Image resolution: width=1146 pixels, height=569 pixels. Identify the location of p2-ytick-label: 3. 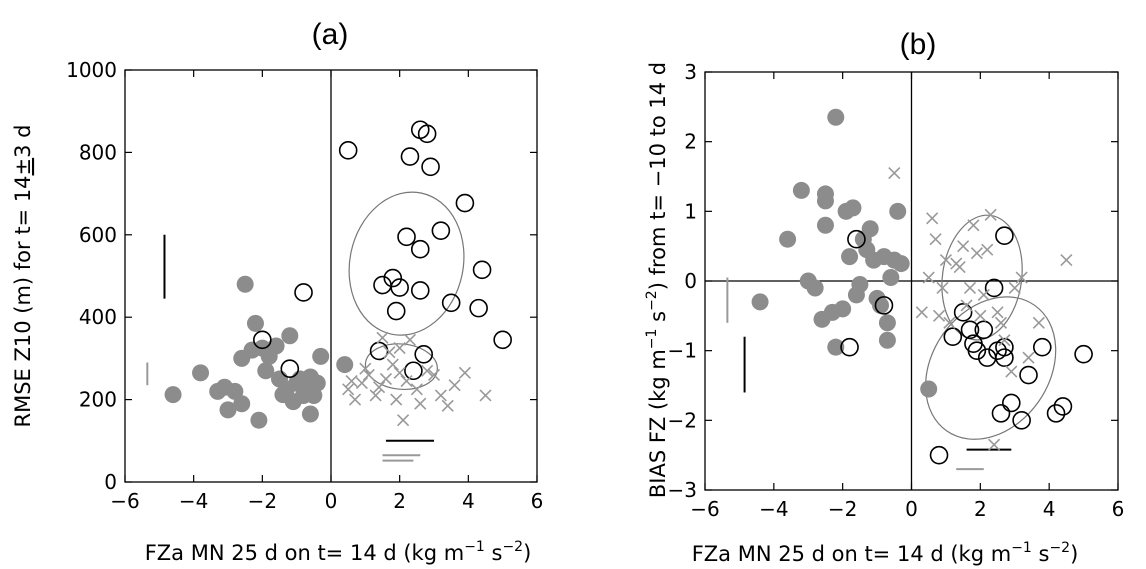
(690, 72).